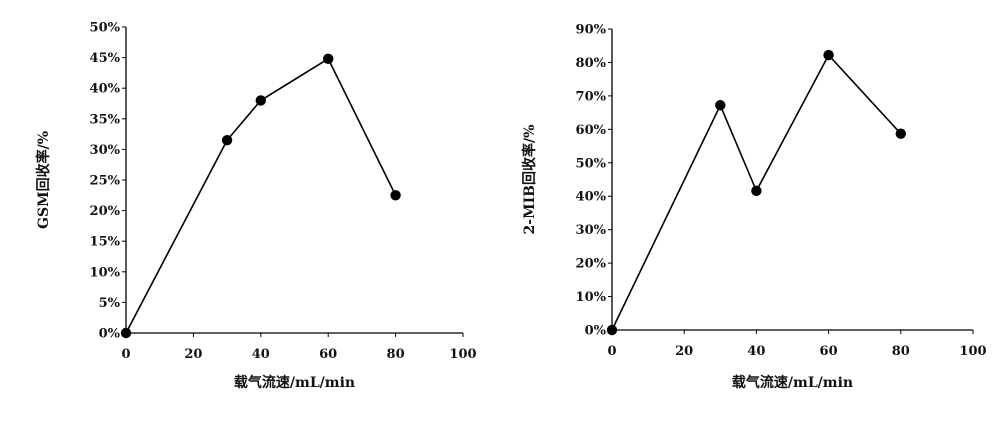  Describe the element at coordinates (591, 30) in the screenshot. I see `y-tick-label: 90%` at that location.